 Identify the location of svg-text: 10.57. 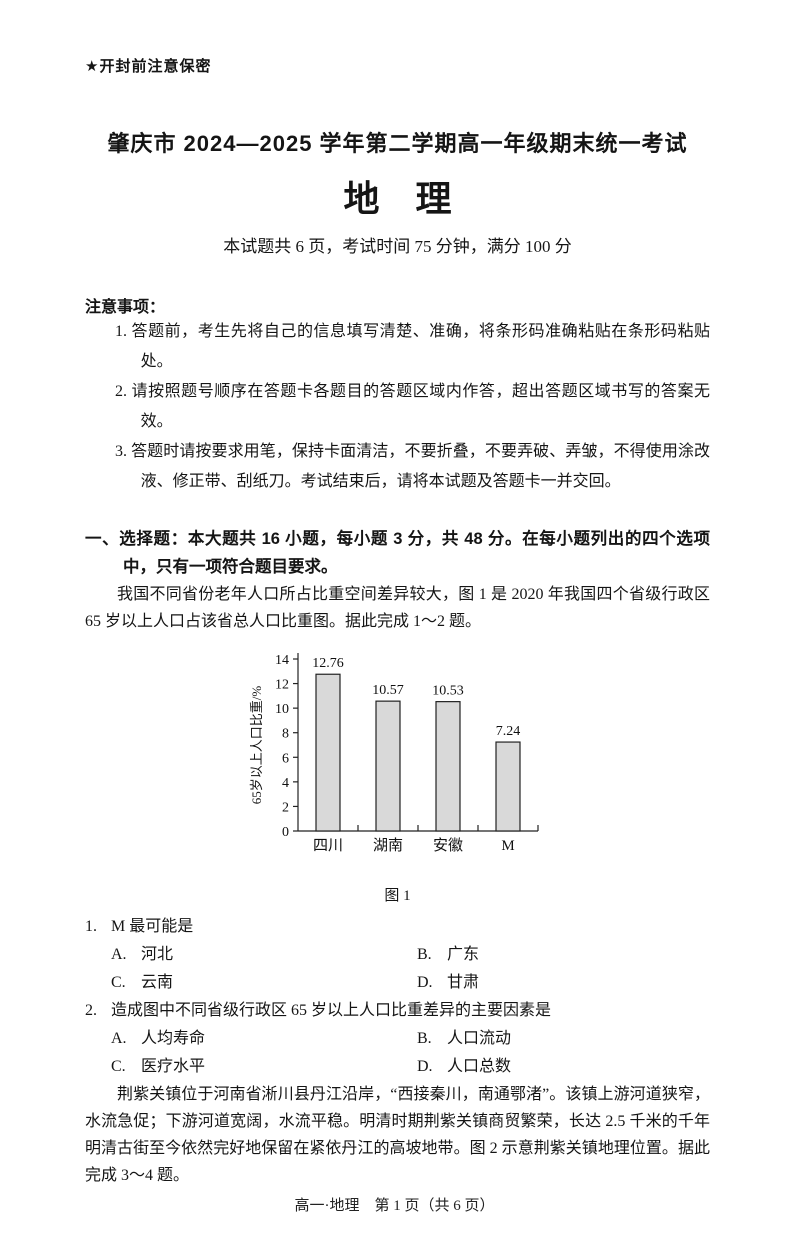
(388, 690).